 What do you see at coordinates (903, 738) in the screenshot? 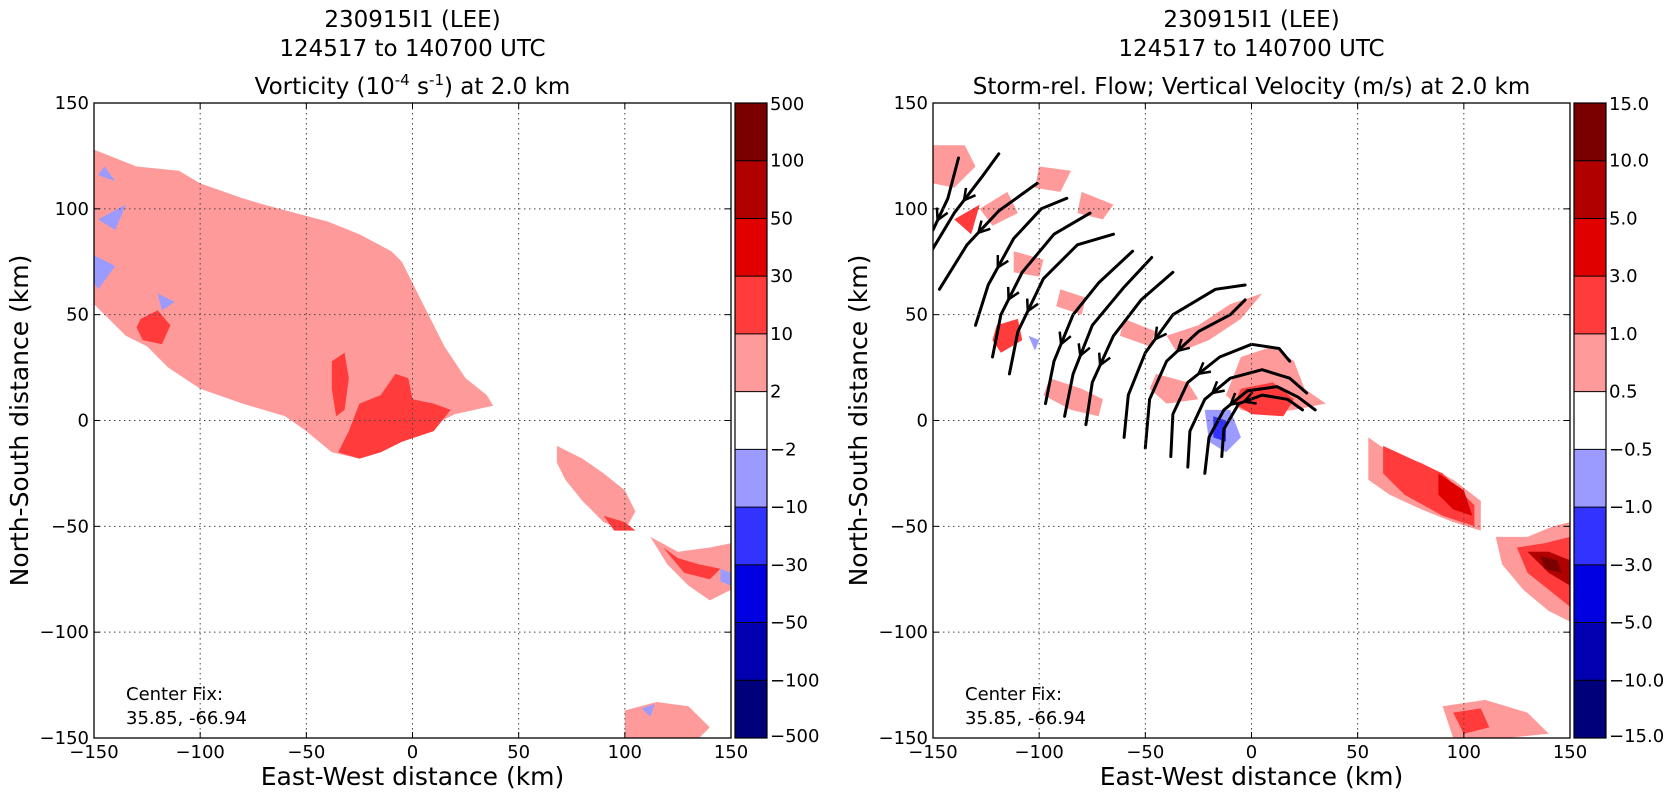
I see `y-tick-label: −150` at bounding box center [903, 738].